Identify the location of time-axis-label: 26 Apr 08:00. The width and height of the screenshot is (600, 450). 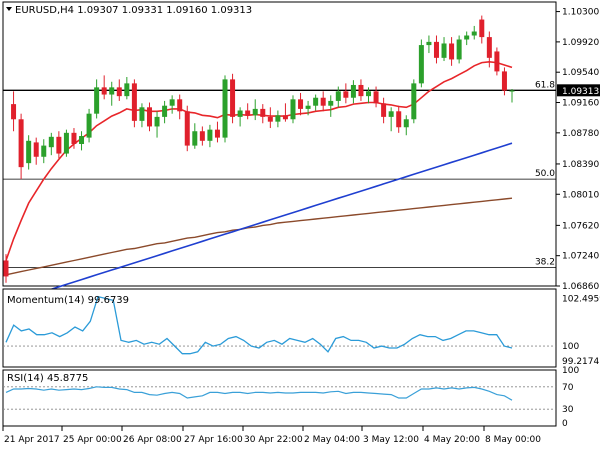
(152, 440).